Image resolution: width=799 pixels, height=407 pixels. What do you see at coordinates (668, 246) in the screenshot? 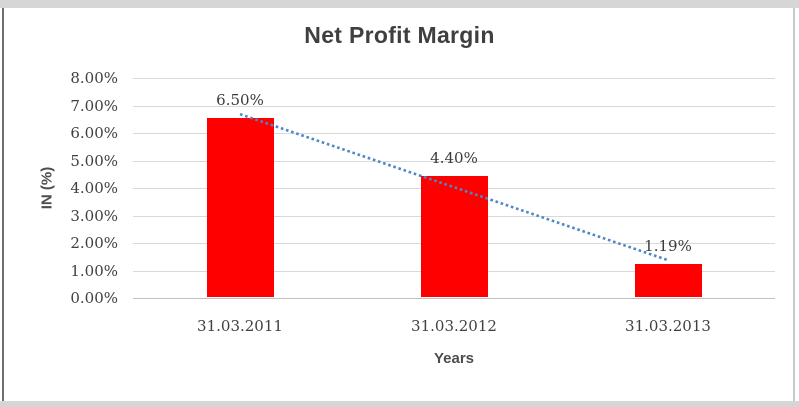
I see `data-label: 1.19%` at bounding box center [668, 246].